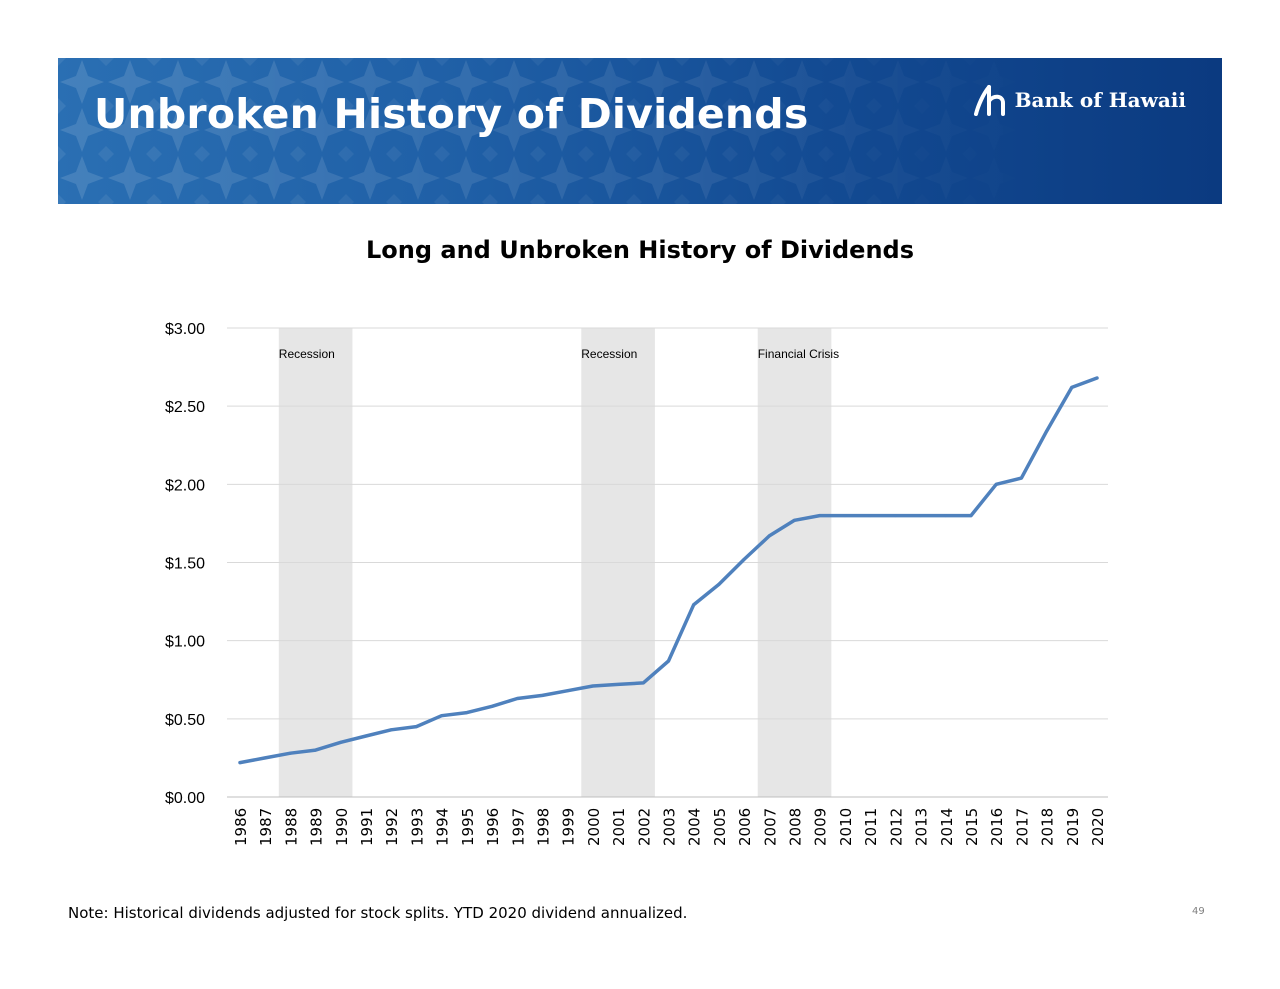  Describe the element at coordinates (619, 827) in the screenshot. I see `x-tick-label: 2001` at that location.